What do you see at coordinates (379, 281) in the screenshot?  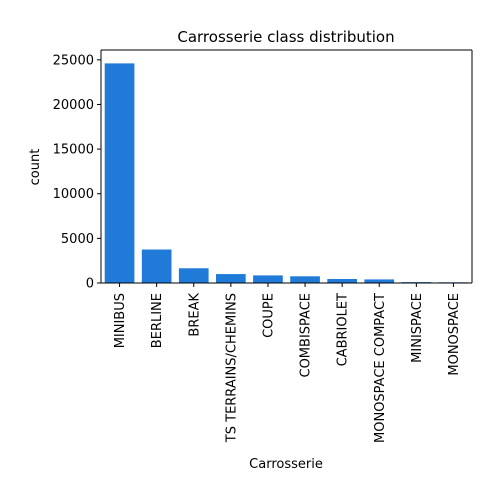 I see `bar-monospace-compact` at bounding box center [379, 281].